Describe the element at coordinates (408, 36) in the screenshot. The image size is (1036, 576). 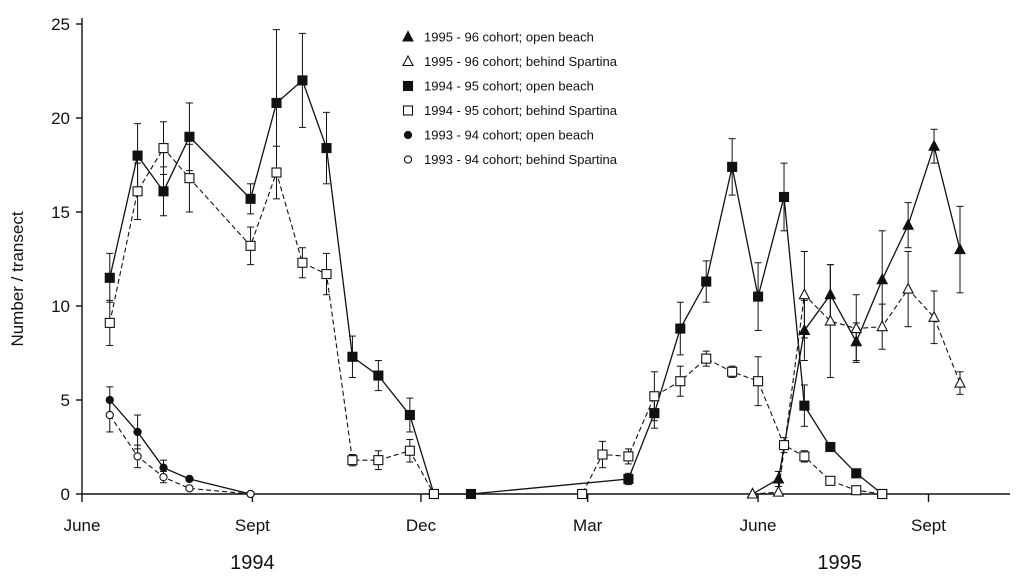
I see `legend-marker-1995-96-cohort-open-beach` at that location.